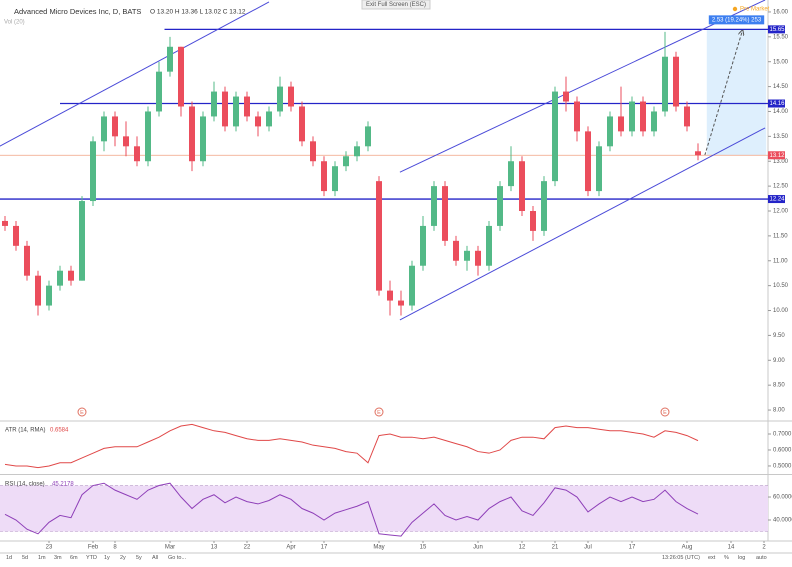  Describe the element at coordinates (781, 212) in the screenshot. I see `y-tick-label: 12.00` at that location.